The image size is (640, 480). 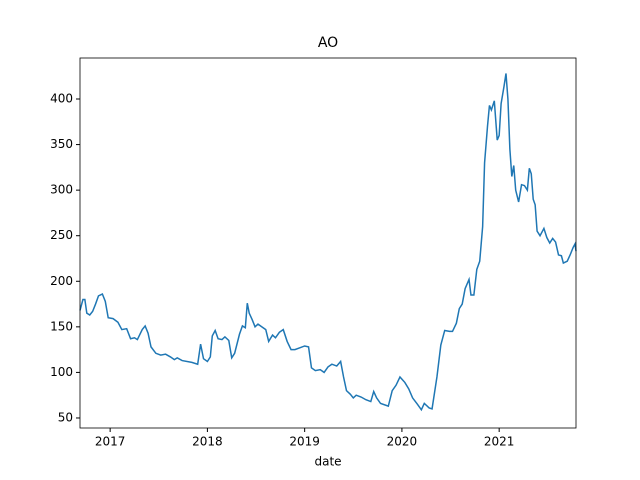 I want to click on y-tick-label: 200, so click(x=61, y=281).